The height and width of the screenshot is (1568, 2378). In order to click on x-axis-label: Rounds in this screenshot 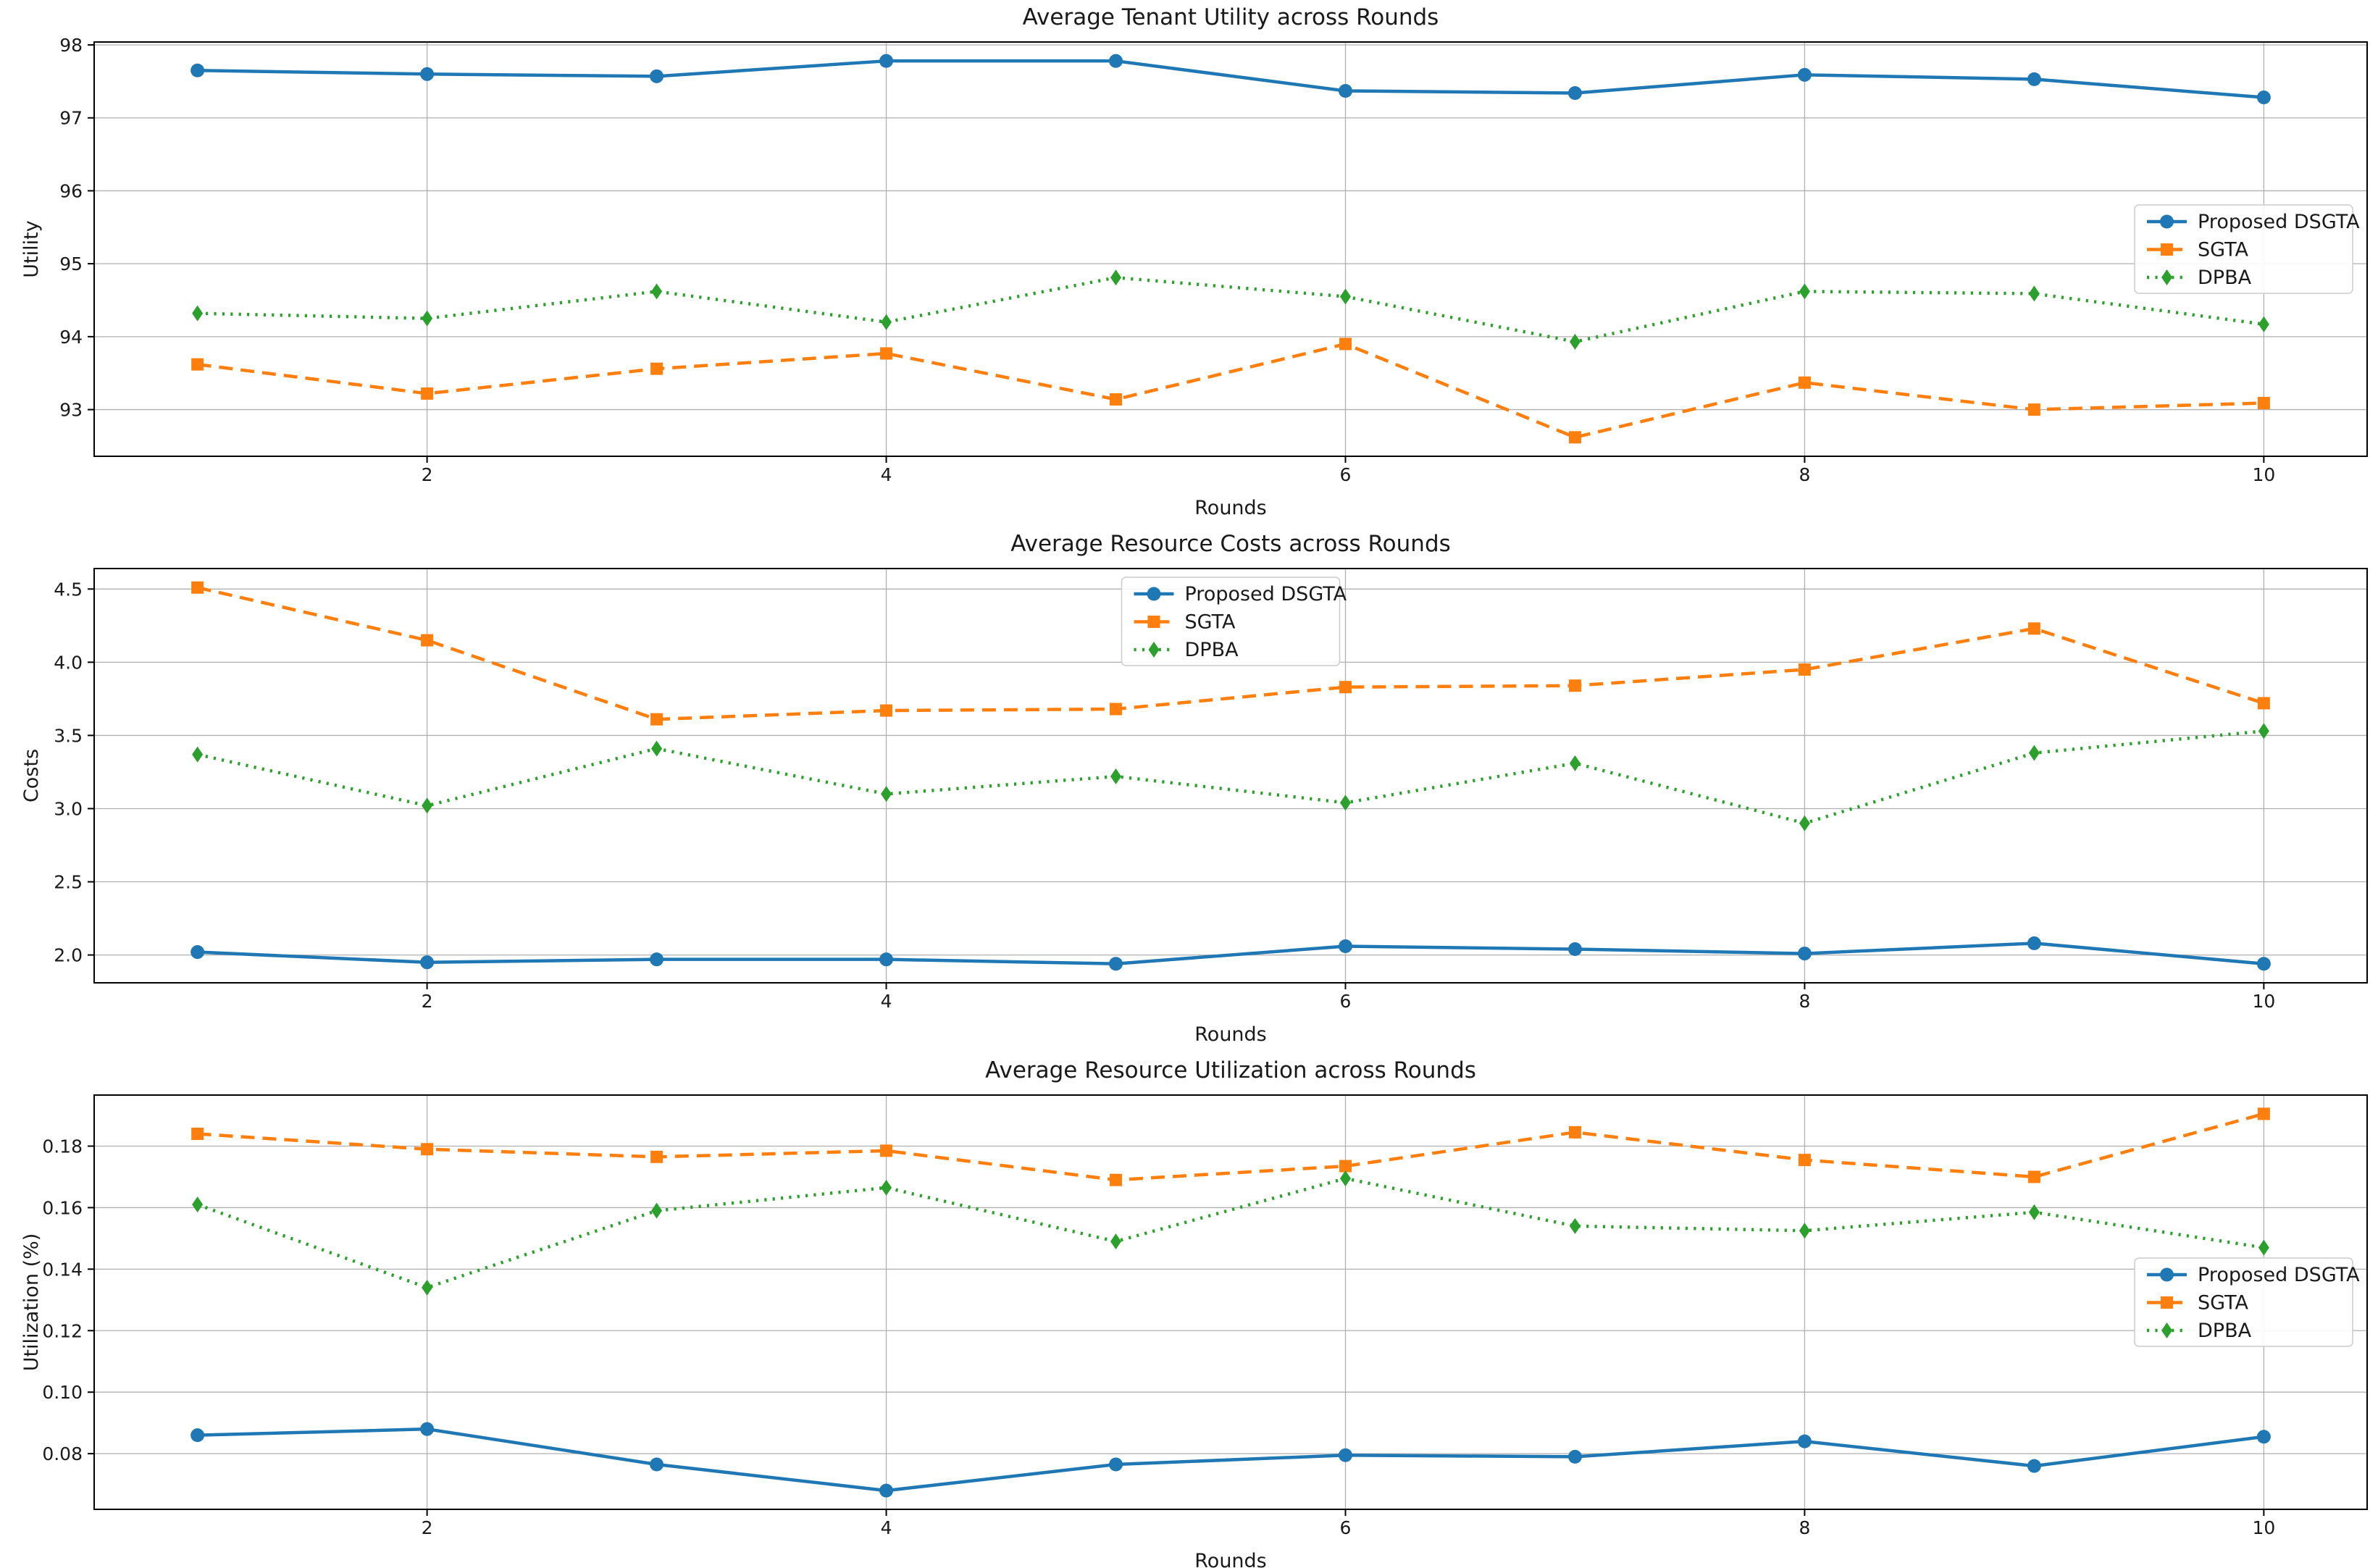, I will do `click(1230, 1559)`.